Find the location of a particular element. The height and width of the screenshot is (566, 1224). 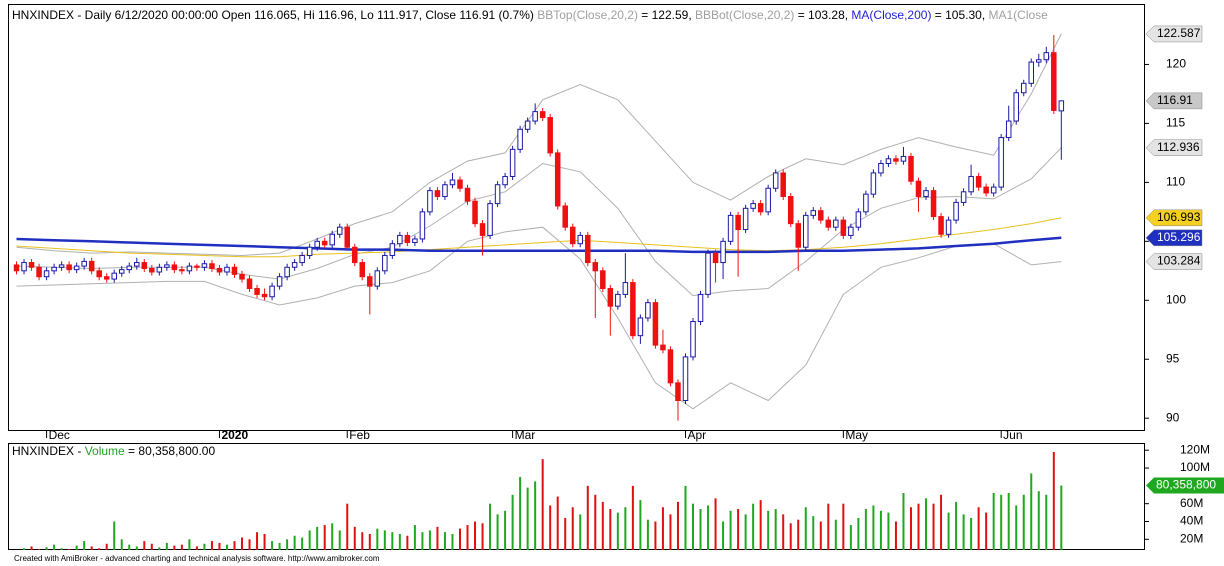

value-marker-label: 112.936 is located at coordinates (1178, 147).